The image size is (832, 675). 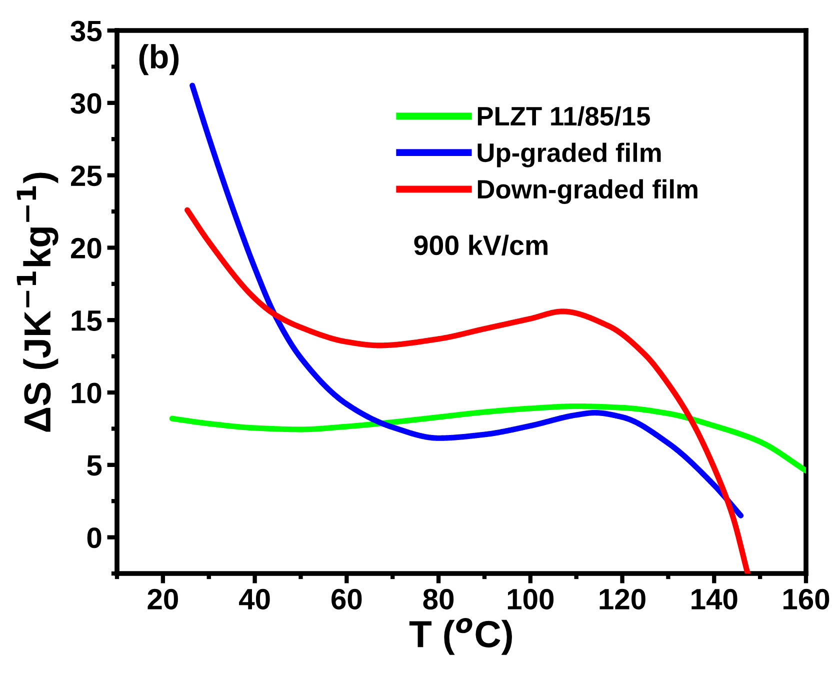 I want to click on legend-label: Down-graded film, so click(x=588, y=191).